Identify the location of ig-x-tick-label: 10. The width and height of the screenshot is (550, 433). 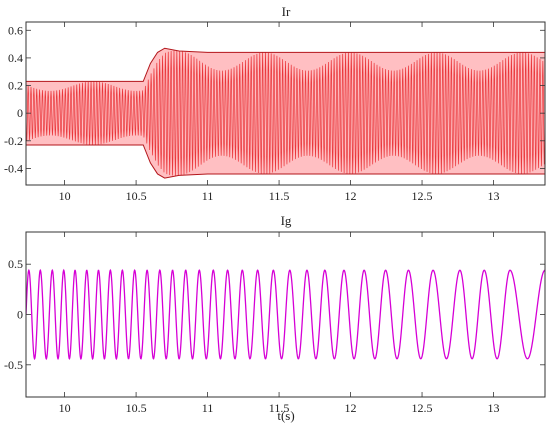
(65, 408).